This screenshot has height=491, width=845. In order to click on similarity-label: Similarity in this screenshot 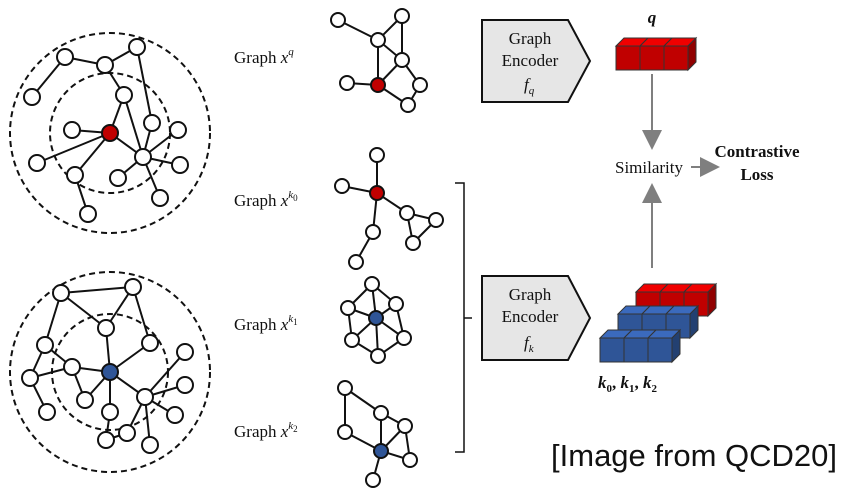, I will do `click(649, 167)`.